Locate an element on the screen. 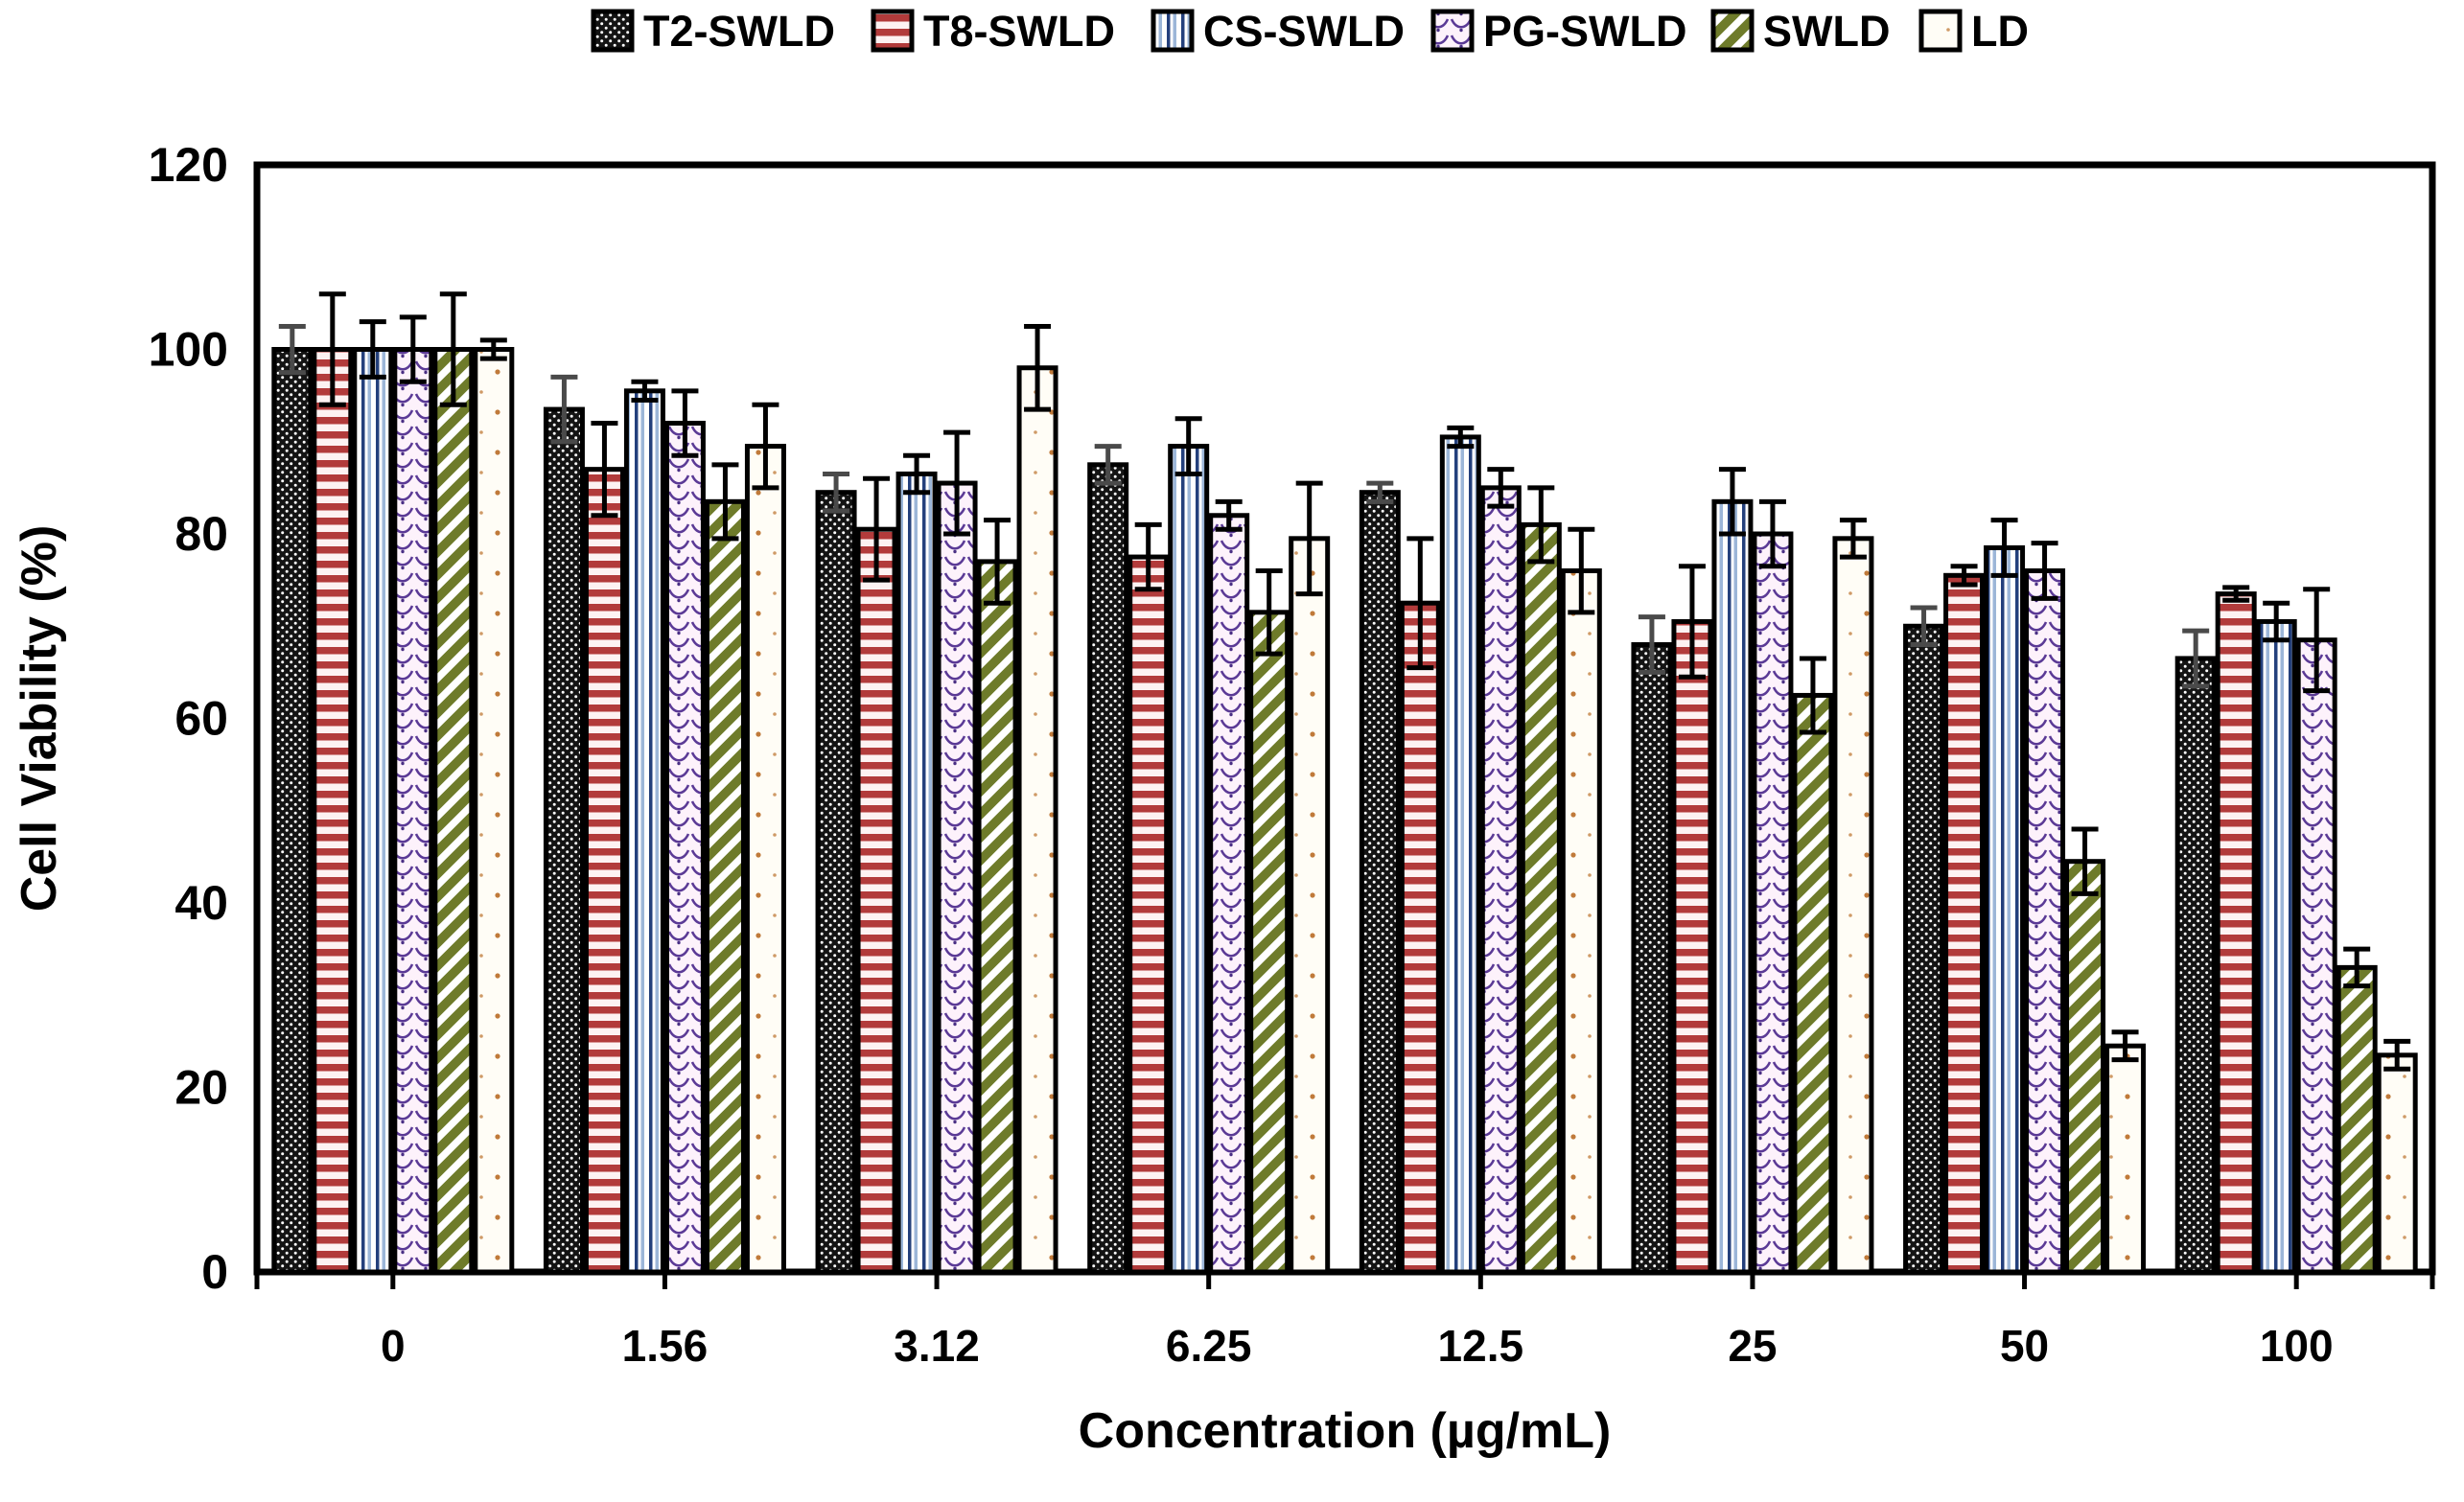  error-bar-SWLD-12.5 is located at coordinates (1541, 525).